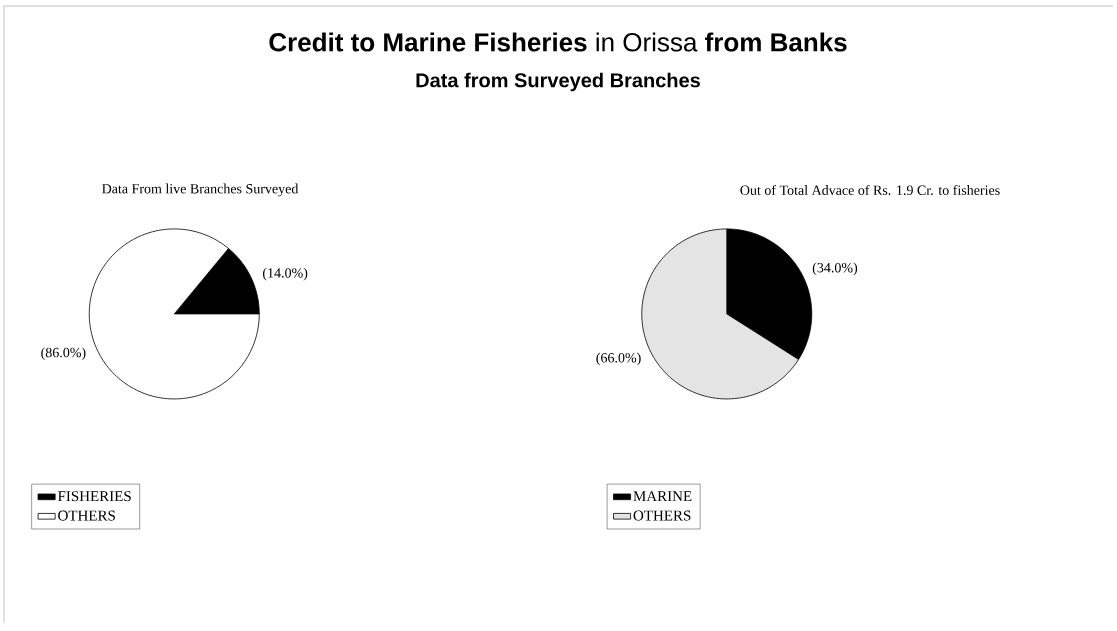 The image size is (1117, 631). What do you see at coordinates (285, 274) in the screenshot?
I see `data-label: (14.0%)` at bounding box center [285, 274].